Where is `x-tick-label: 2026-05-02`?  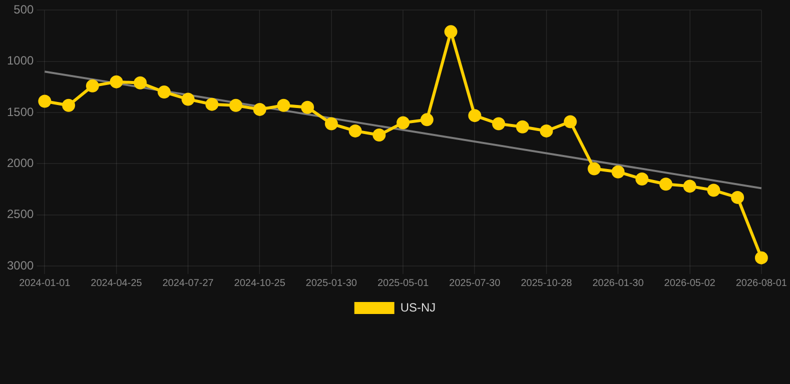
x-tick-label: 2026-05-02 is located at coordinates (690, 283).